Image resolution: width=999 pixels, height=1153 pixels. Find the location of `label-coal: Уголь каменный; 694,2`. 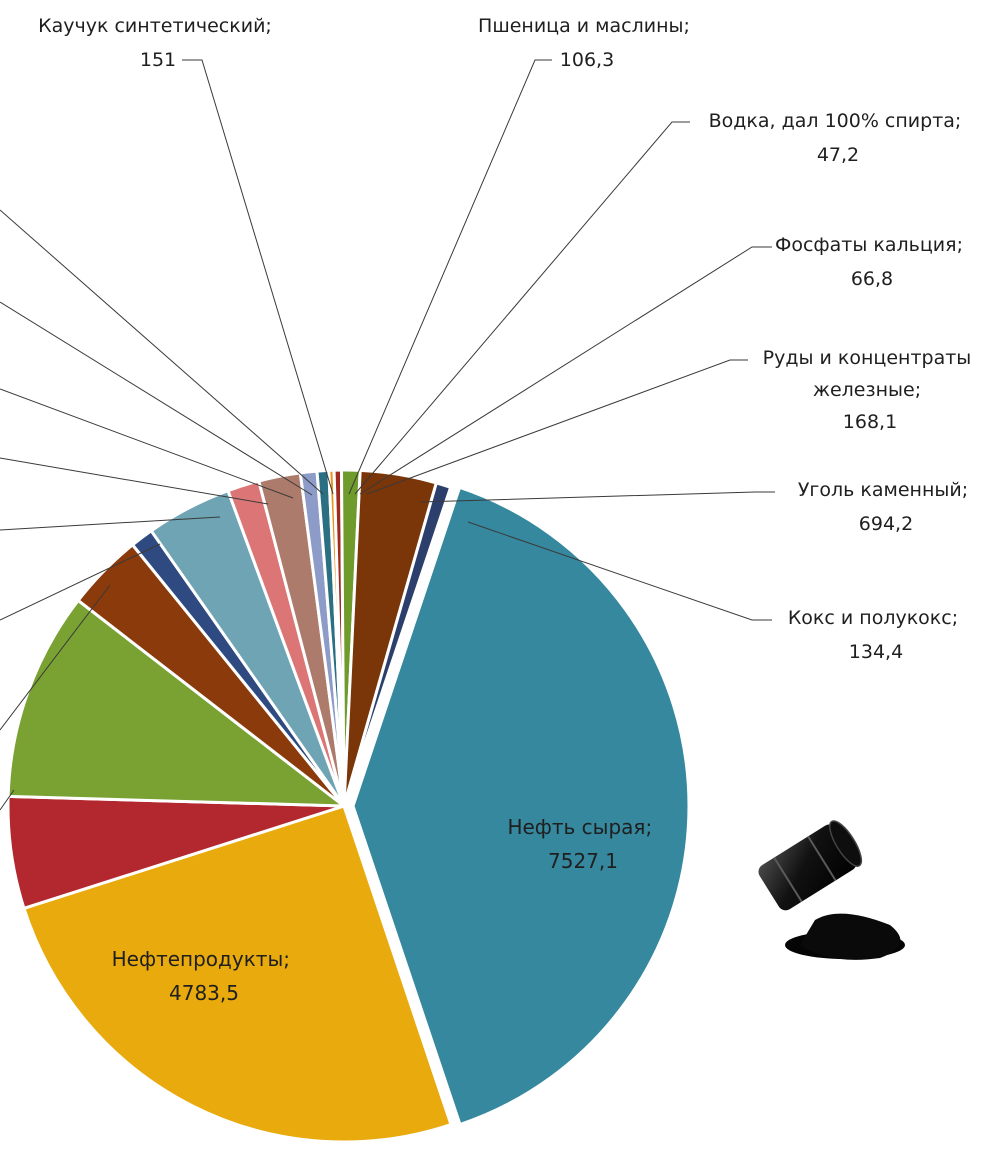

label-coal: Уголь каменный; 694,2 is located at coordinates (886, 507).